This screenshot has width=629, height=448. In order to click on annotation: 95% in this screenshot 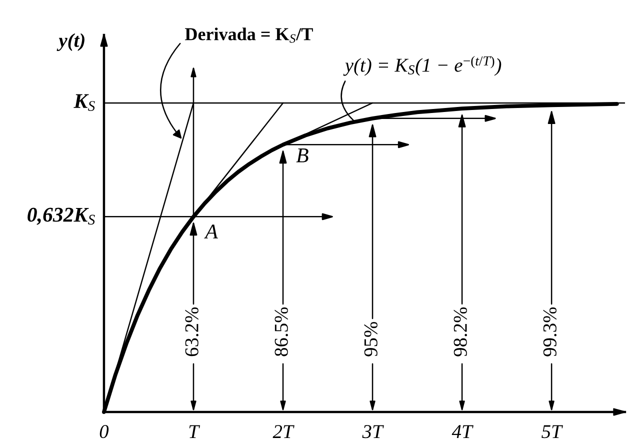, I will do `click(371, 339)`.